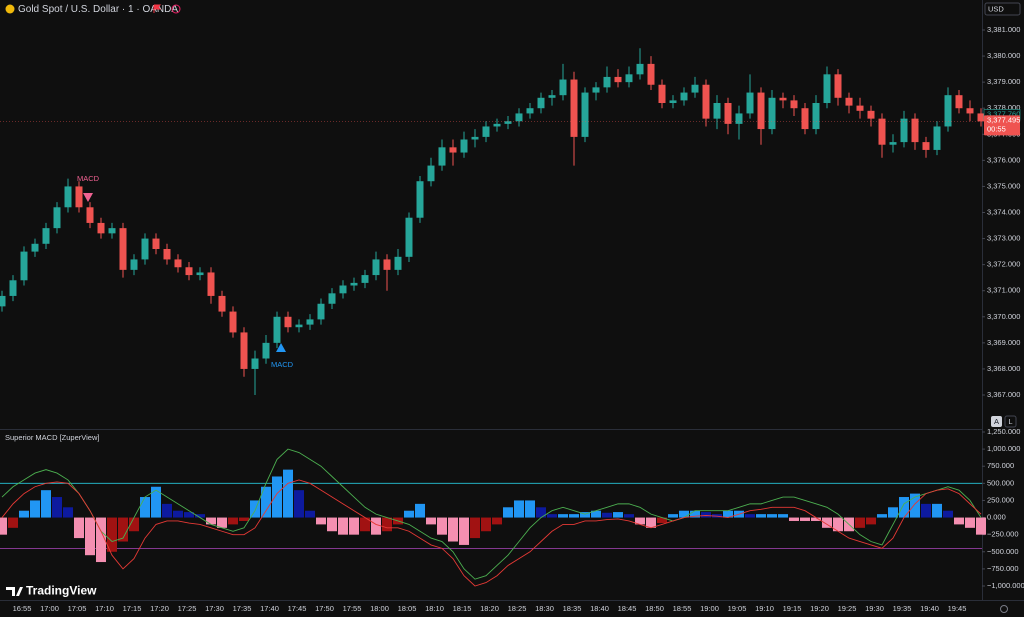 The image size is (1024, 617). Describe the element at coordinates (1003, 159) in the screenshot. I see `y-tick-label: 3,376.000` at that location.